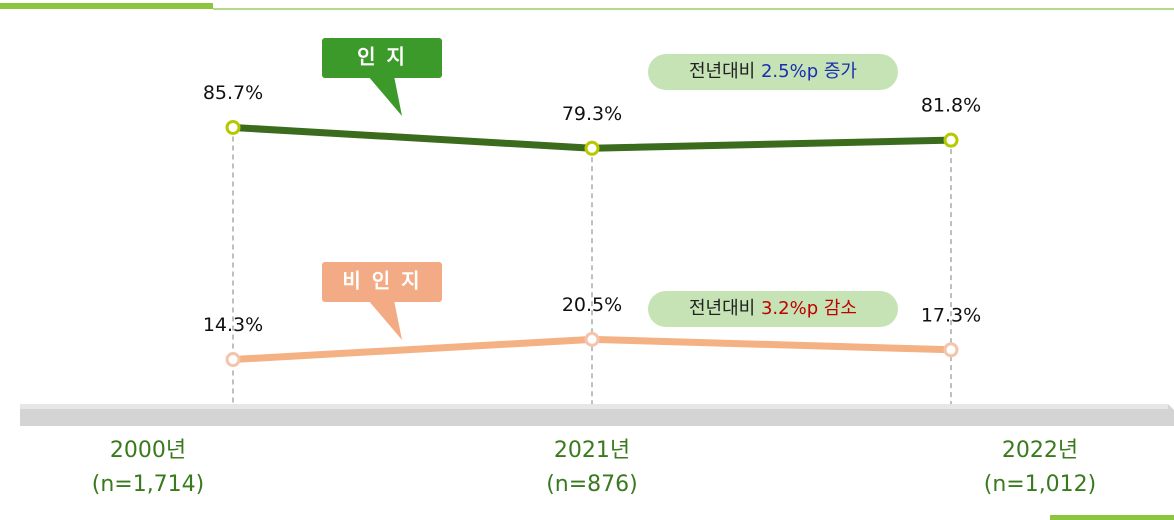  I want to click on sample-size: (n=1,714), so click(148, 484).